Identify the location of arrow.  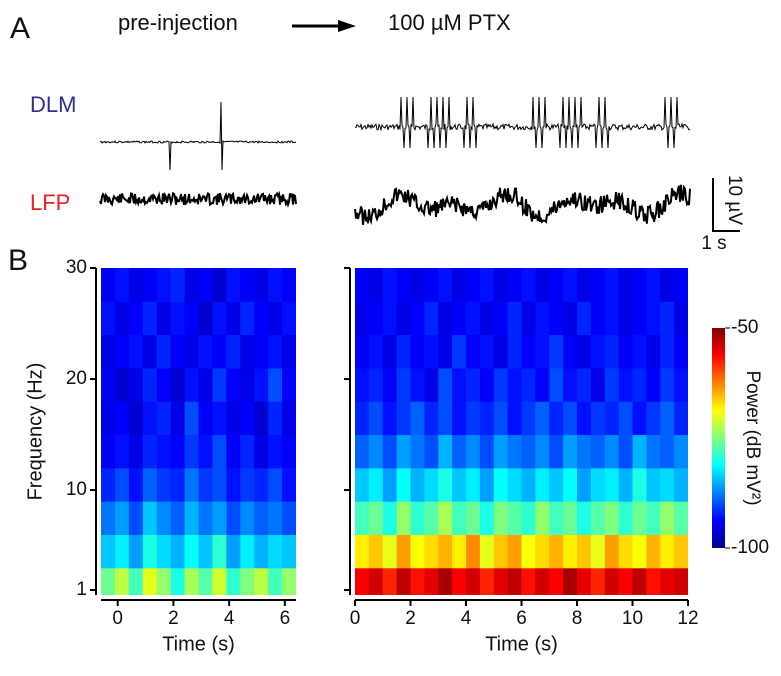
(324, 26).